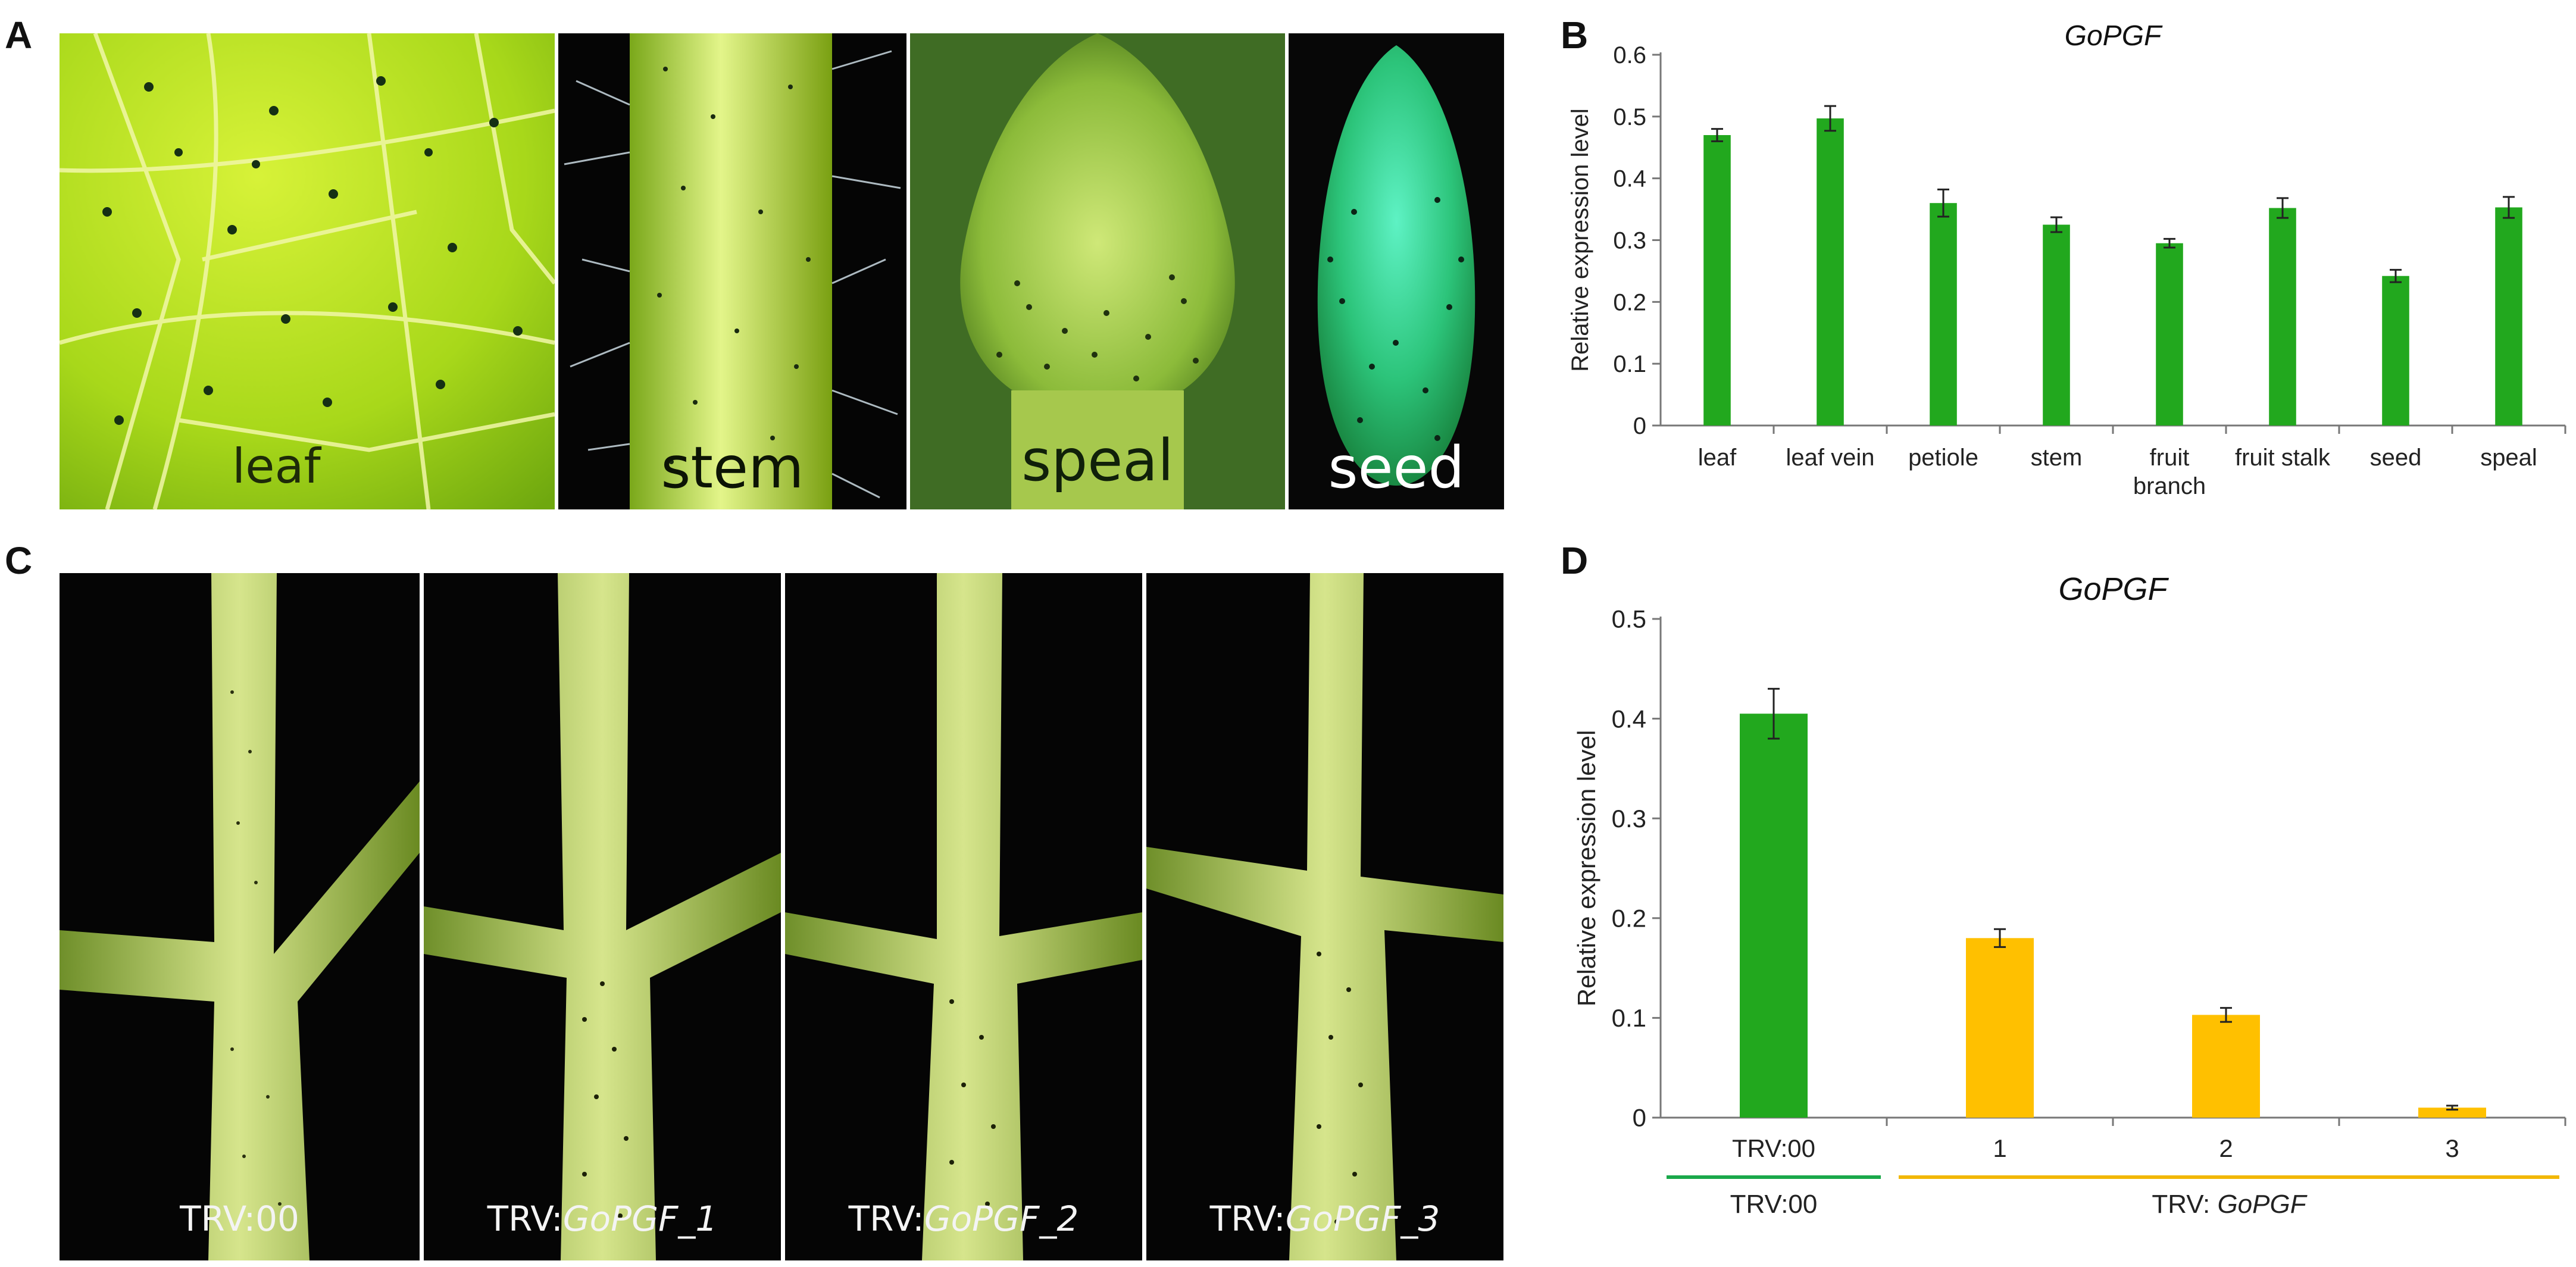 This screenshot has height=1267, width=2576. What do you see at coordinates (2396, 458) in the screenshot?
I see `x-tick-label: seed` at bounding box center [2396, 458].